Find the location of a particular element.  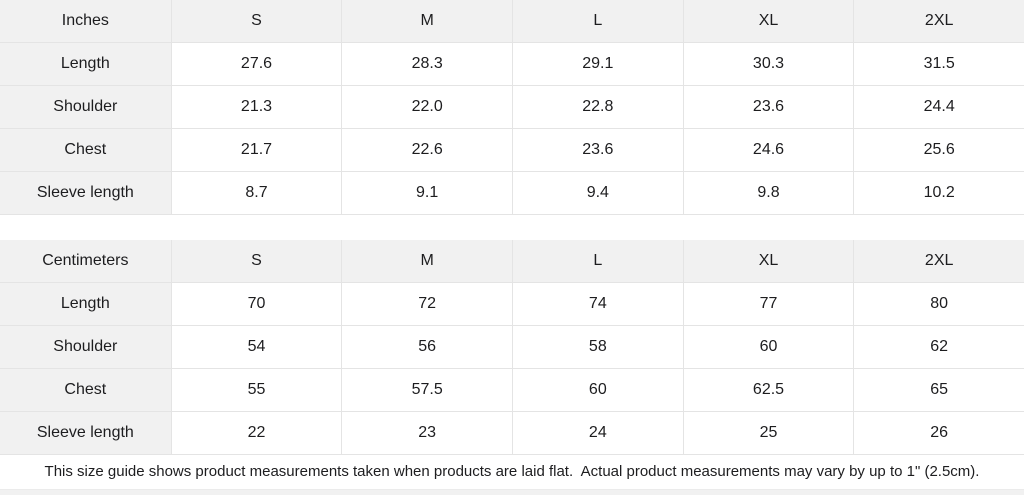

table-row: Length 70 72 74 77 80 is located at coordinates (512, 304).